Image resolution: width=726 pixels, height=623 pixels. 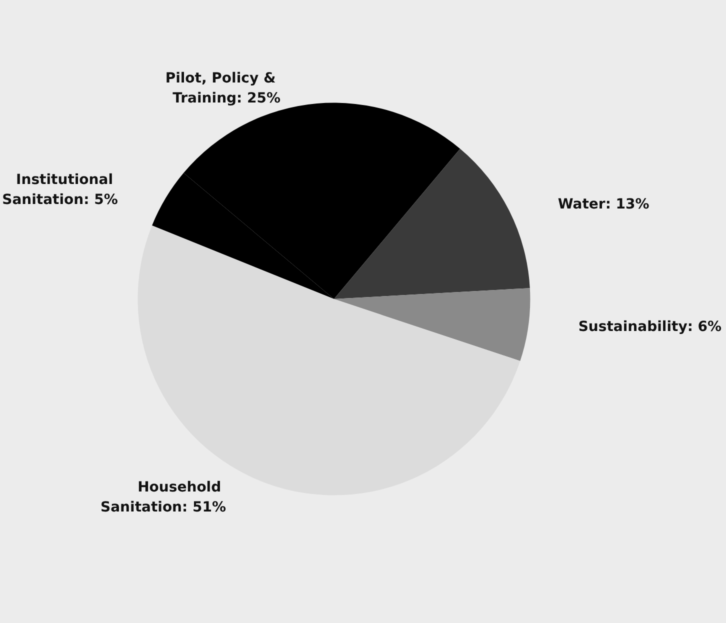 What do you see at coordinates (163, 497) in the screenshot?
I see `slice-label: Household Sanitation: 51%` at bounding box center [163, 497].